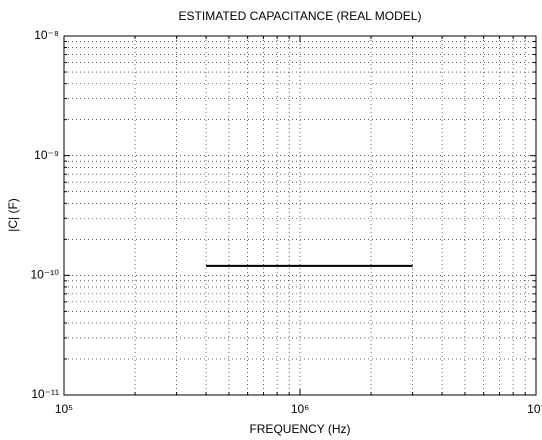 This screenshot has width=542, height=440. Describe the element at coordinates (46, 35) in the screenshot. I see `y-tick-label: 10⁻⁸` at that location.